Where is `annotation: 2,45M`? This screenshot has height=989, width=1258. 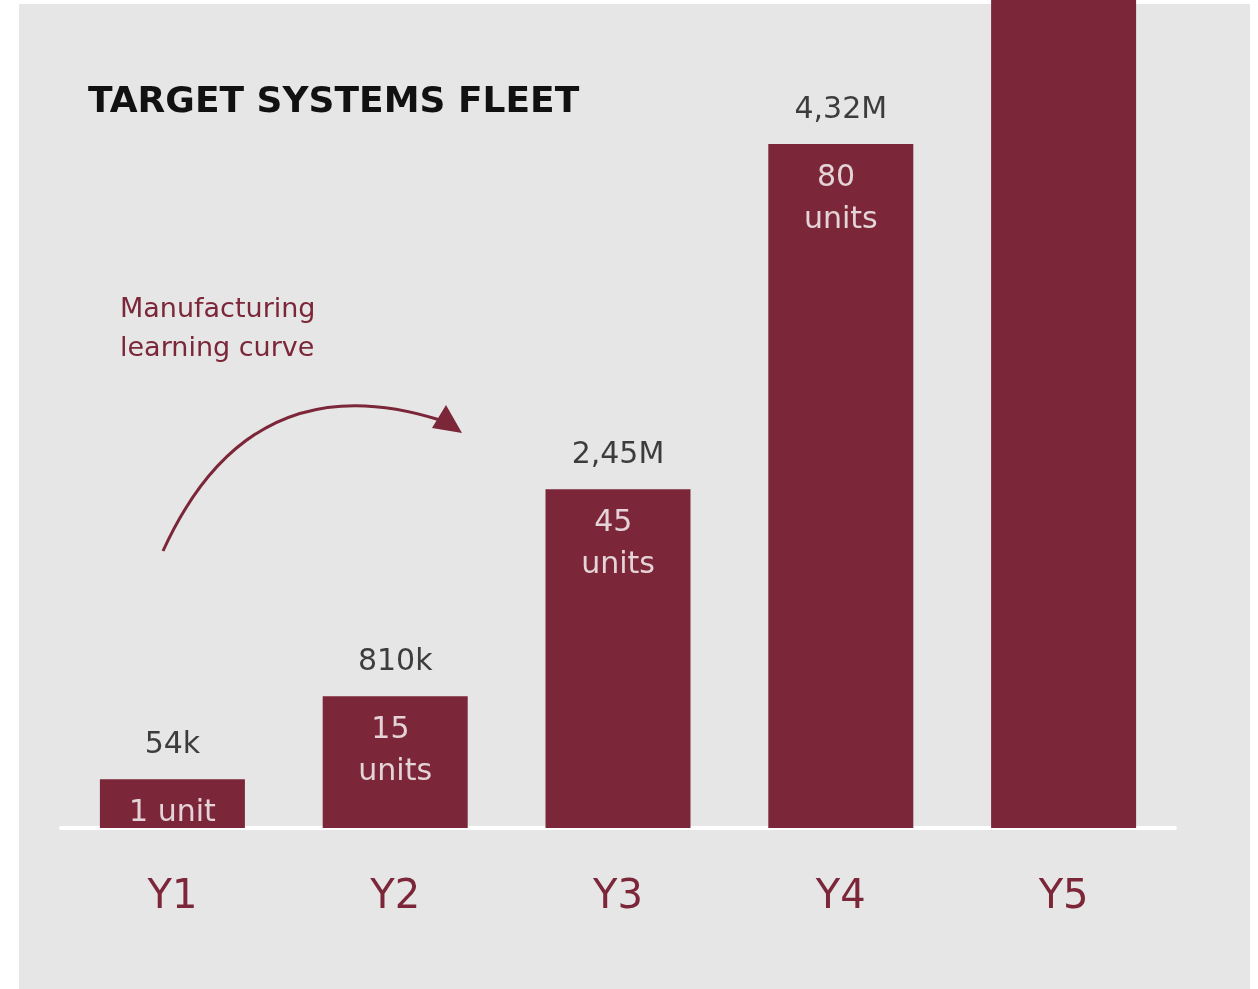 annotation: 2,45M is located at coordinates (618, 452).